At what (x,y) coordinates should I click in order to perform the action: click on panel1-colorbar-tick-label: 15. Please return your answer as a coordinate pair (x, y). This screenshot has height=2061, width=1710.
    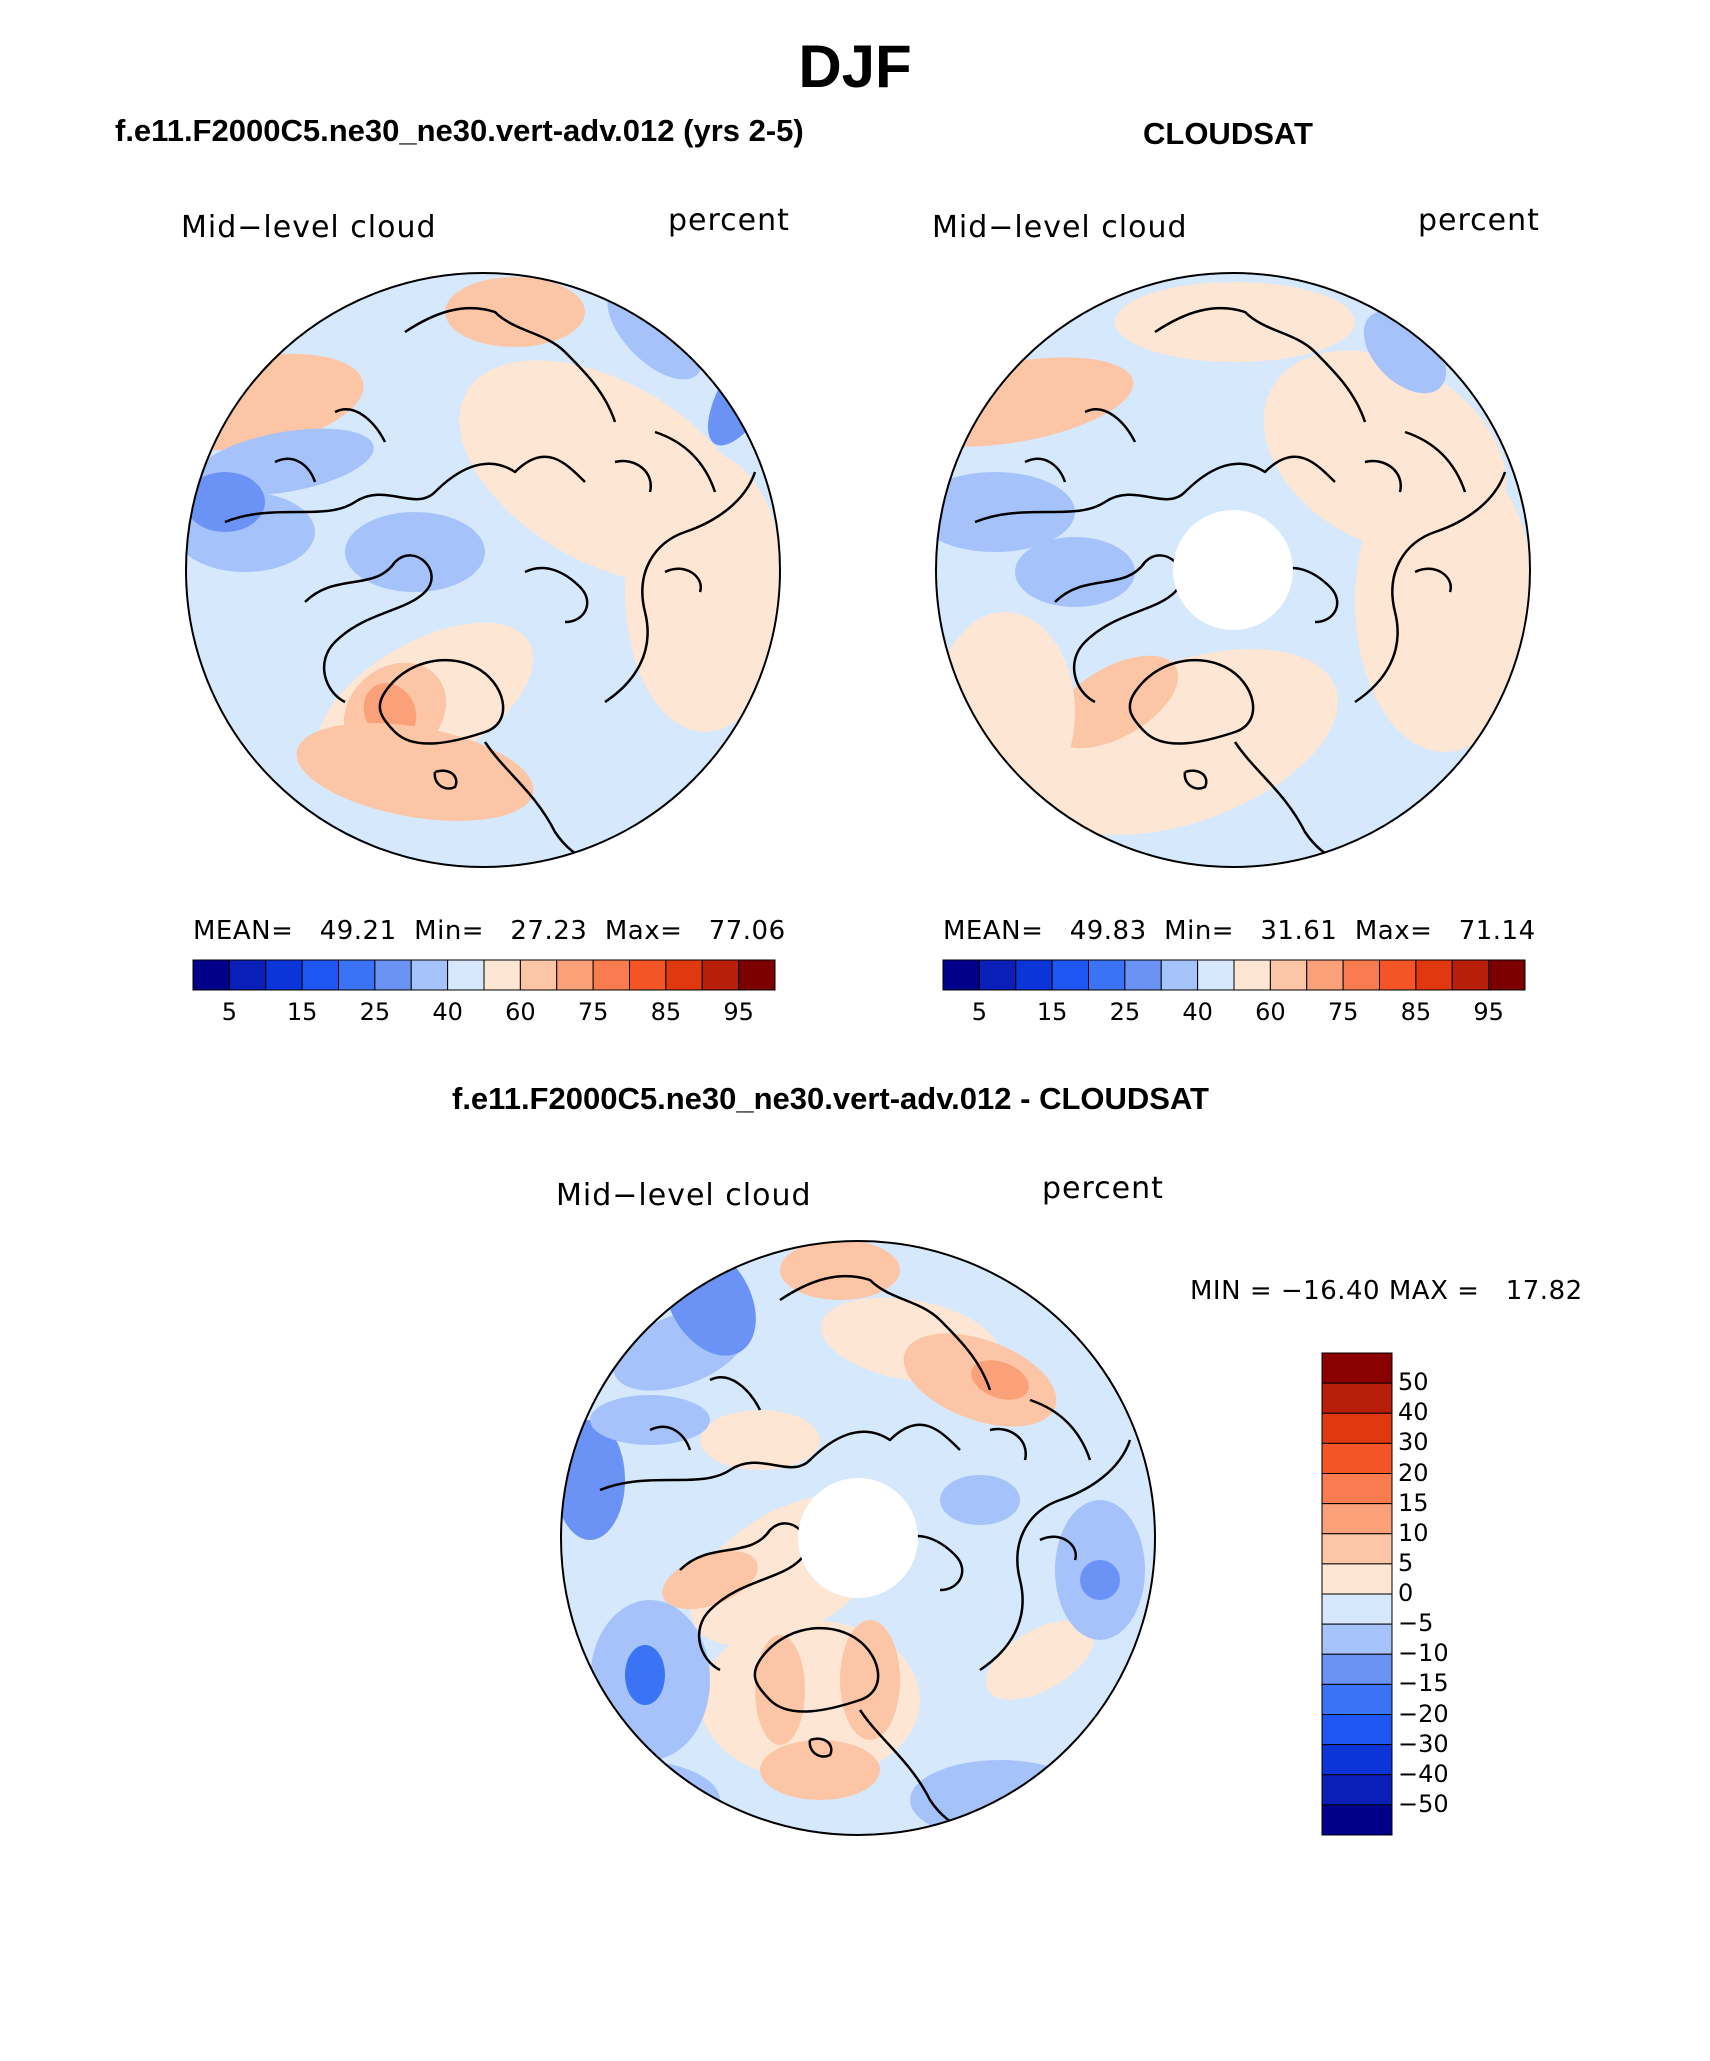
    Looking at the image, I should click on (302, 1012).